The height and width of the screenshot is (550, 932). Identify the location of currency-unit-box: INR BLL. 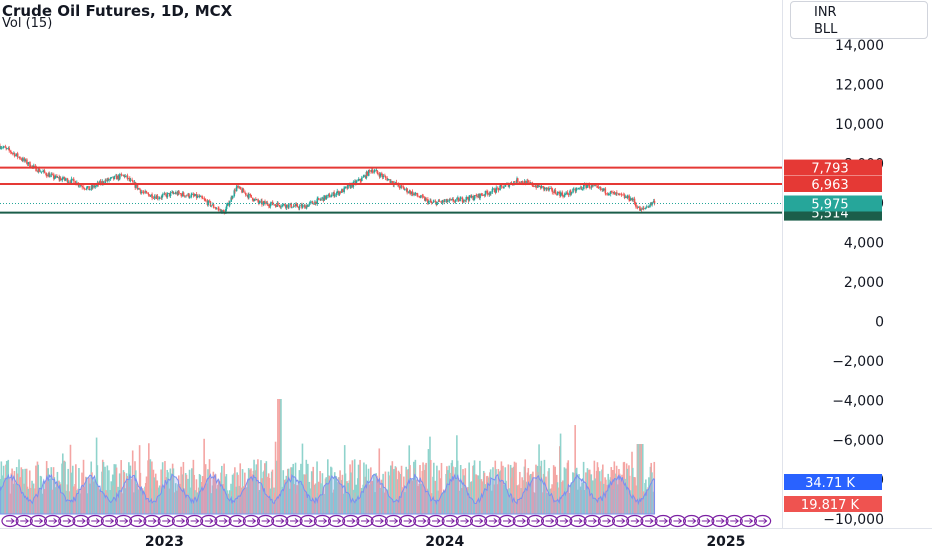
(859, 20).